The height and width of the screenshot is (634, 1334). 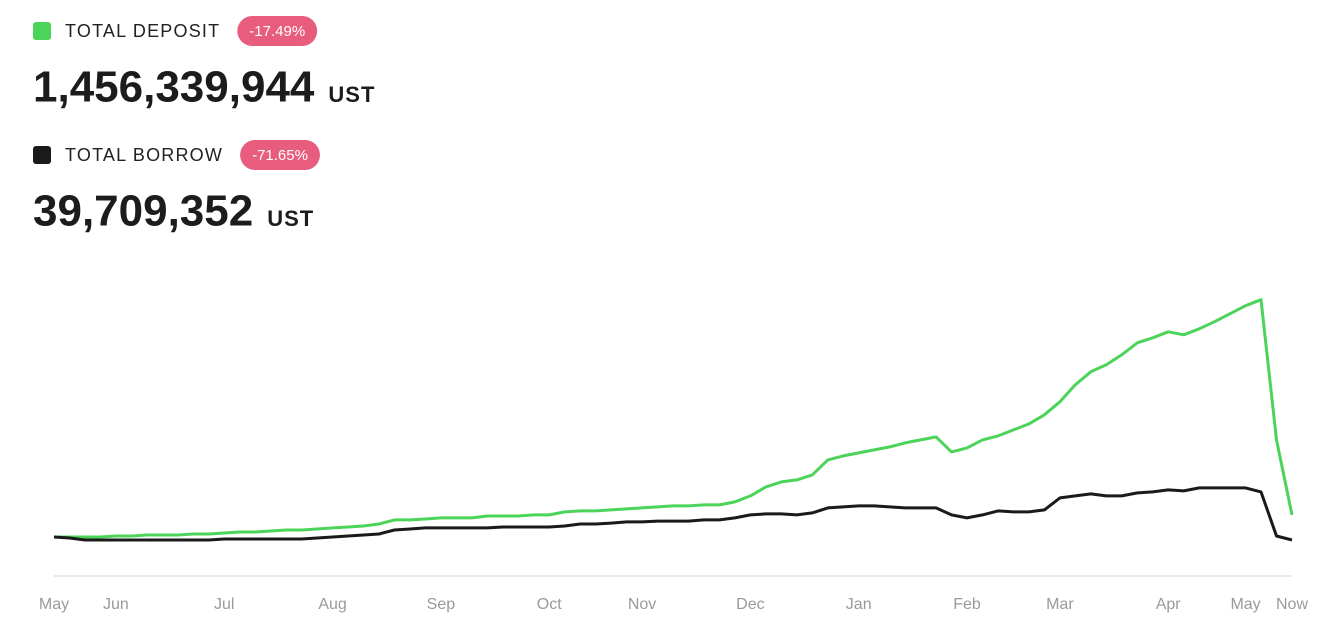 I want to click on x-tick-label: Mar, so click(x=1060, y=604).